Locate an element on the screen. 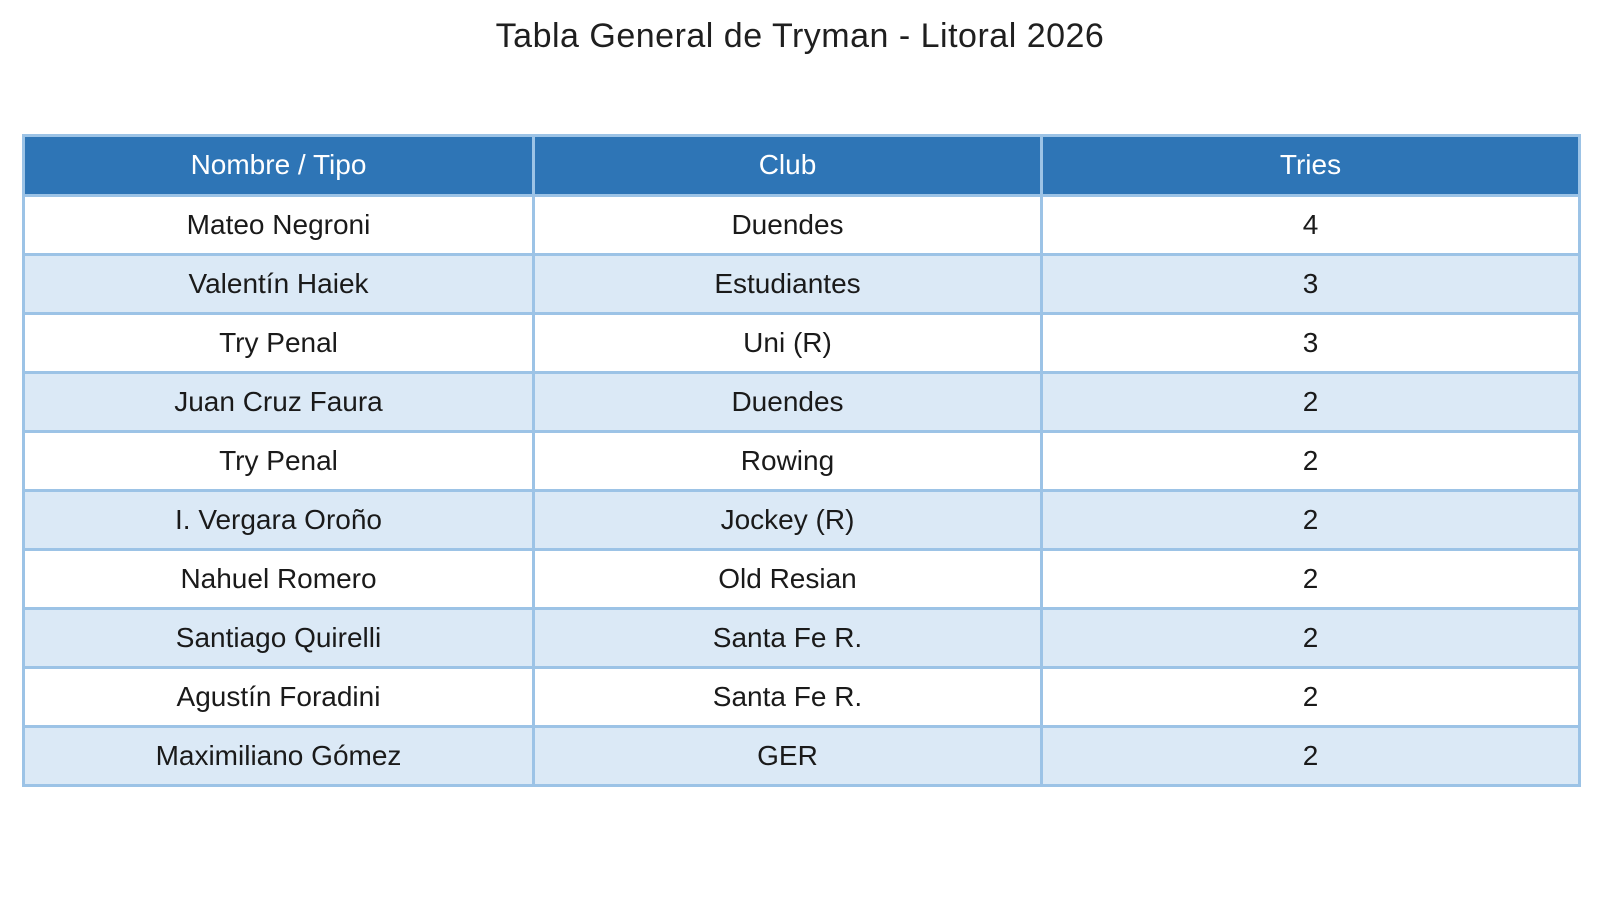 Image resolution: width=1600 pixels, height=907 pixels. table-row: Try Penal Rowing 2 is located at coordinates (801, 460).